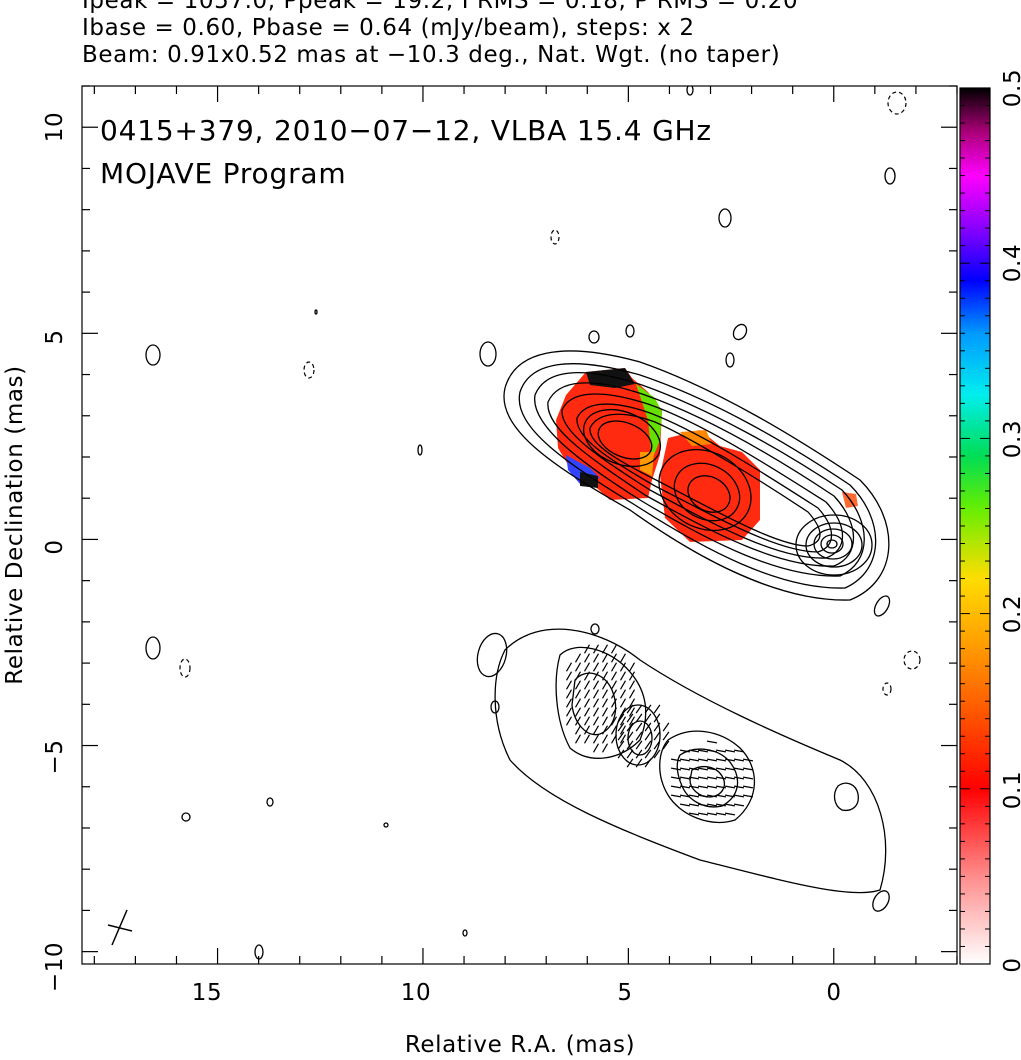 Image resolution: width=1021 pixels, height=1060 pixels. I want to click on x-axis-label: Relative R.A. (mas), so click(520, 1045).